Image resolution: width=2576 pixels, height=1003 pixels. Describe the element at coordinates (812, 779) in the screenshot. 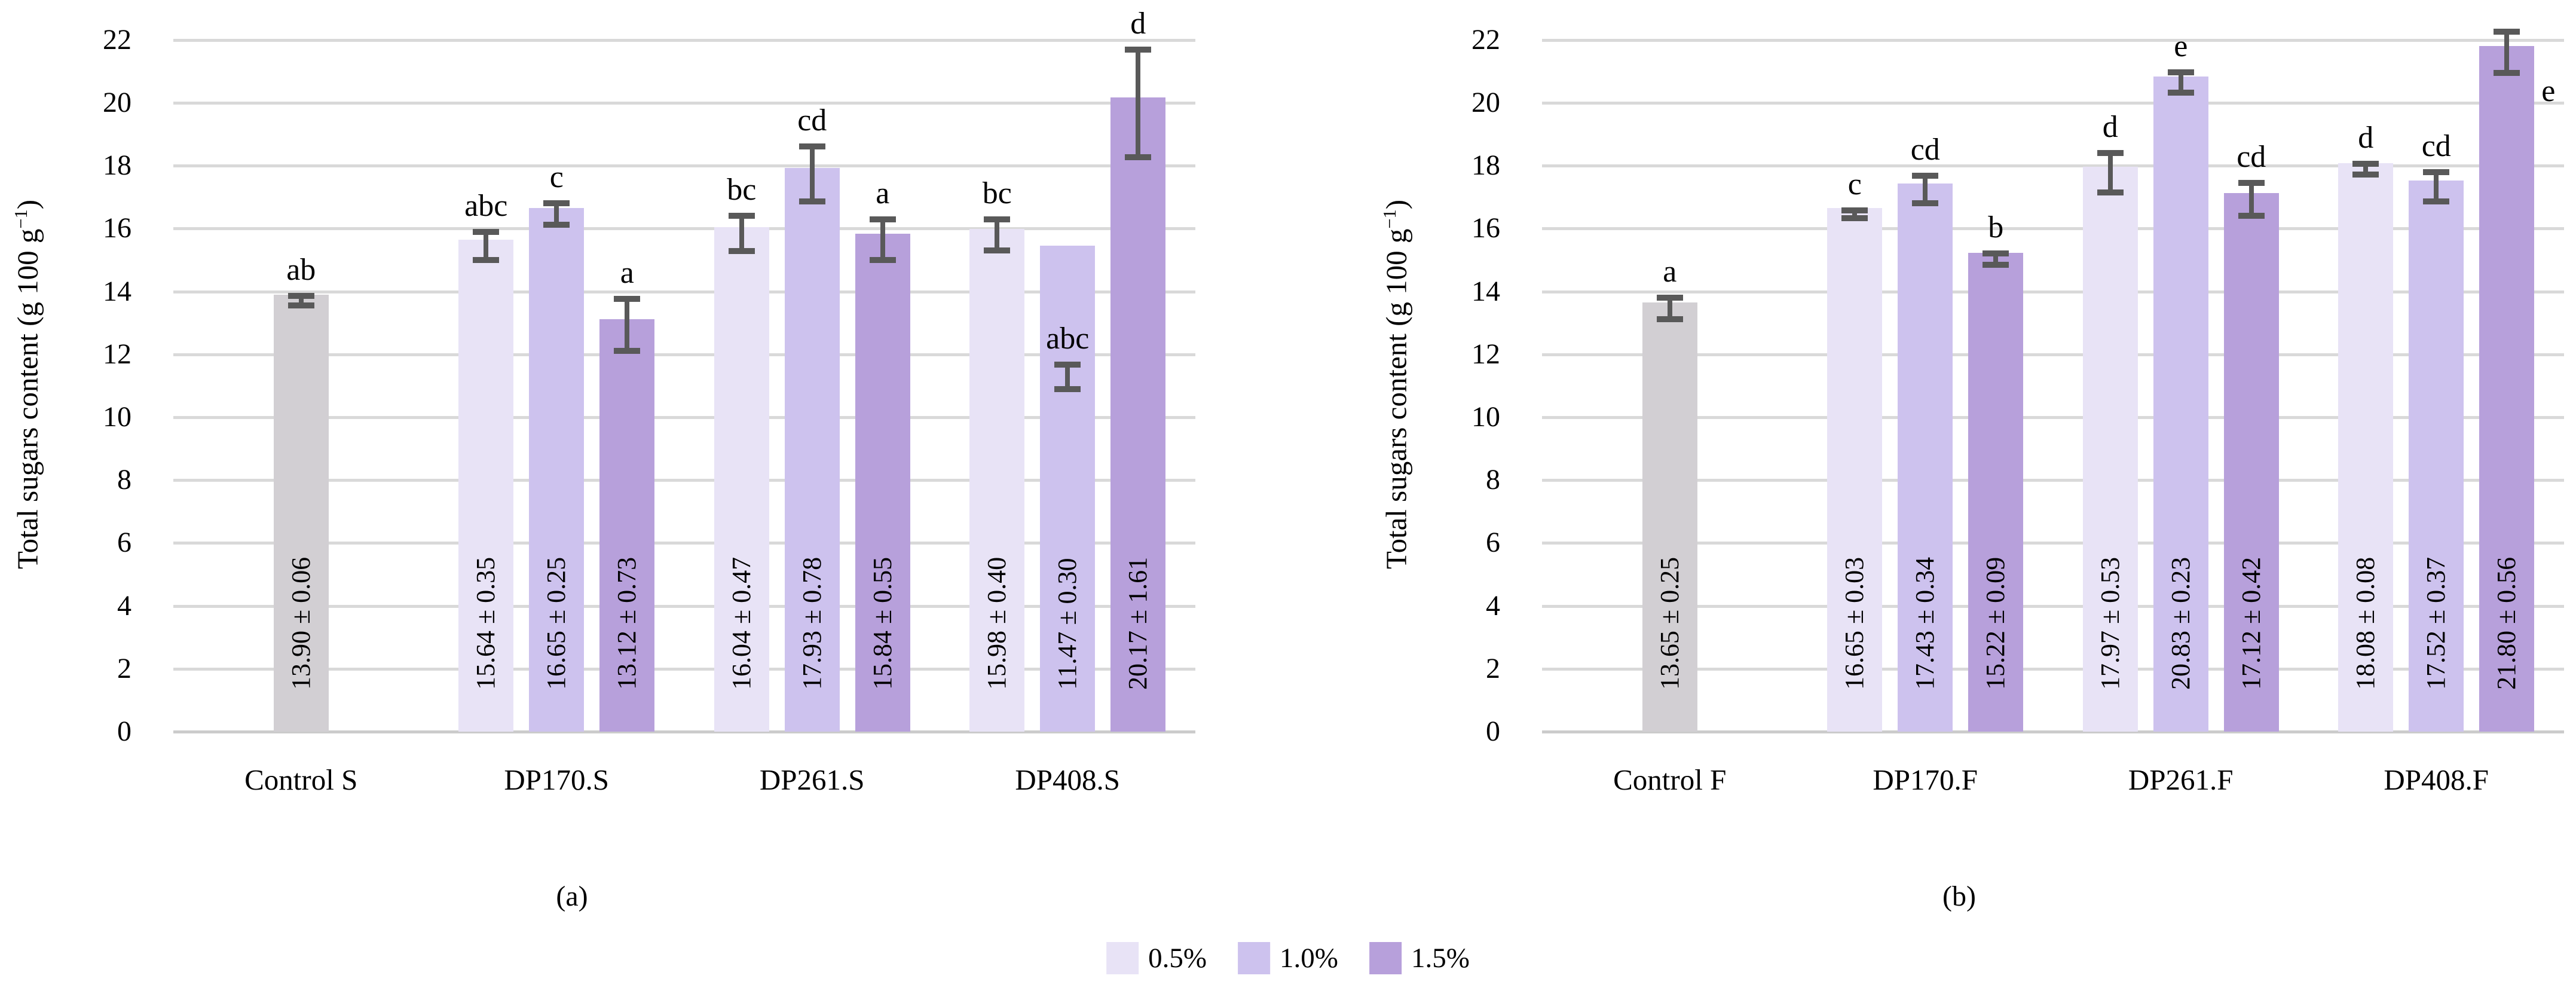

I see `x-axis-category-label: DP261.S` at that location.